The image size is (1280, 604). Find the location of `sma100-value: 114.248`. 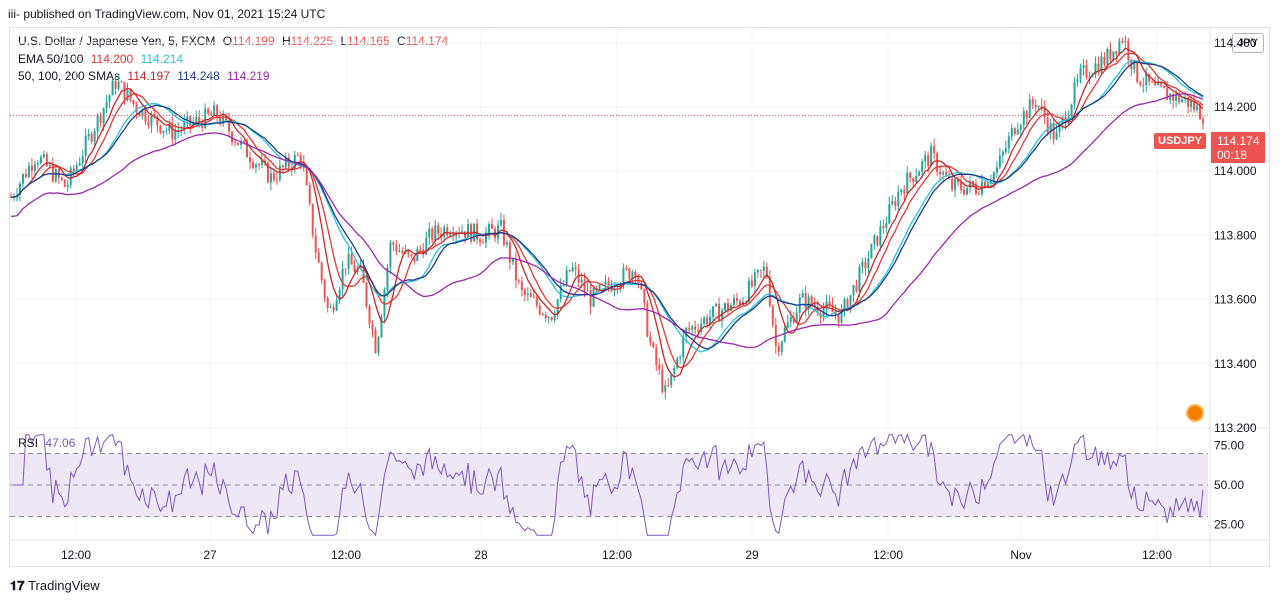

sma100-value: 114.248 is located at coordinates (198, 76).